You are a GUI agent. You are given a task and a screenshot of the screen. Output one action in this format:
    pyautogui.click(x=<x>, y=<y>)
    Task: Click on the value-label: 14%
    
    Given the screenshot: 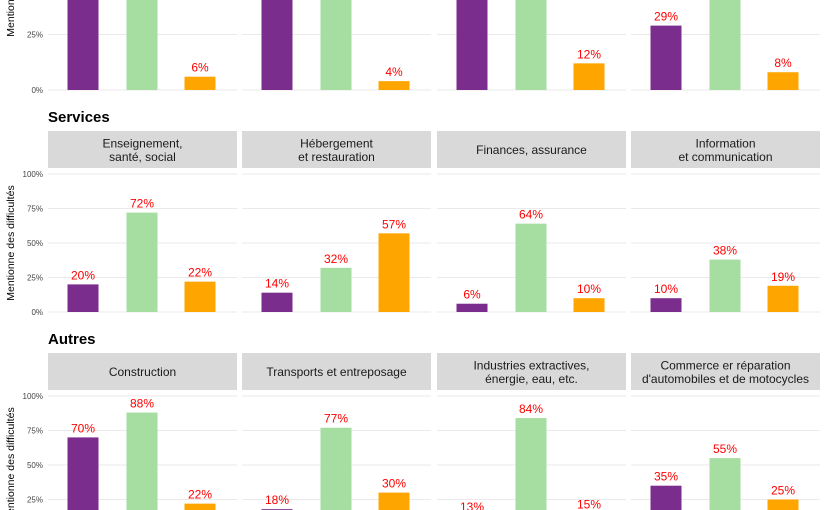 What is the action you would take?
    pyautogui.click(x=277, y=284)
    